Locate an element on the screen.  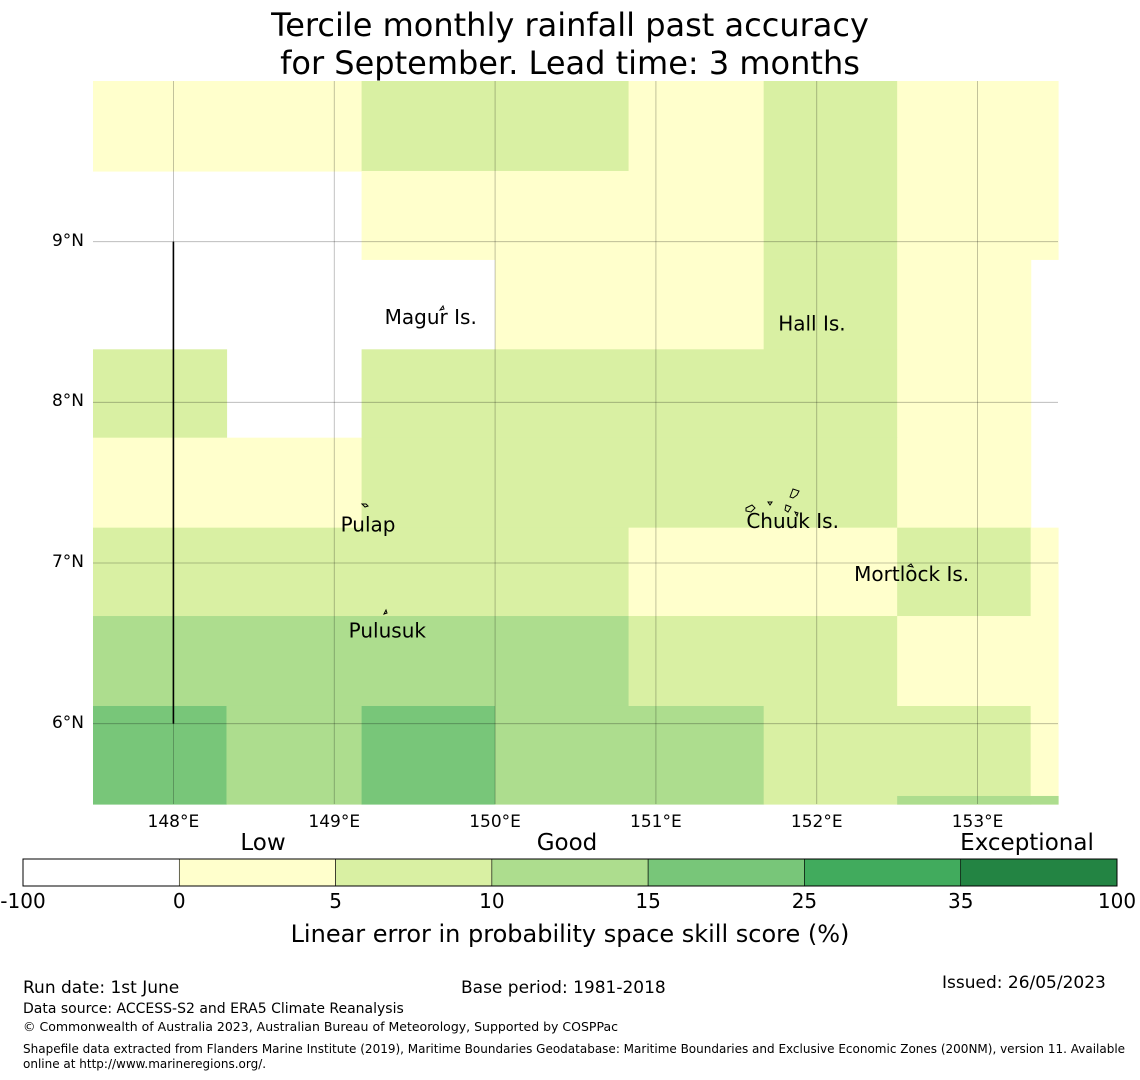
colorbar-tick-label: 100 is located at coordinates (1117, 901).